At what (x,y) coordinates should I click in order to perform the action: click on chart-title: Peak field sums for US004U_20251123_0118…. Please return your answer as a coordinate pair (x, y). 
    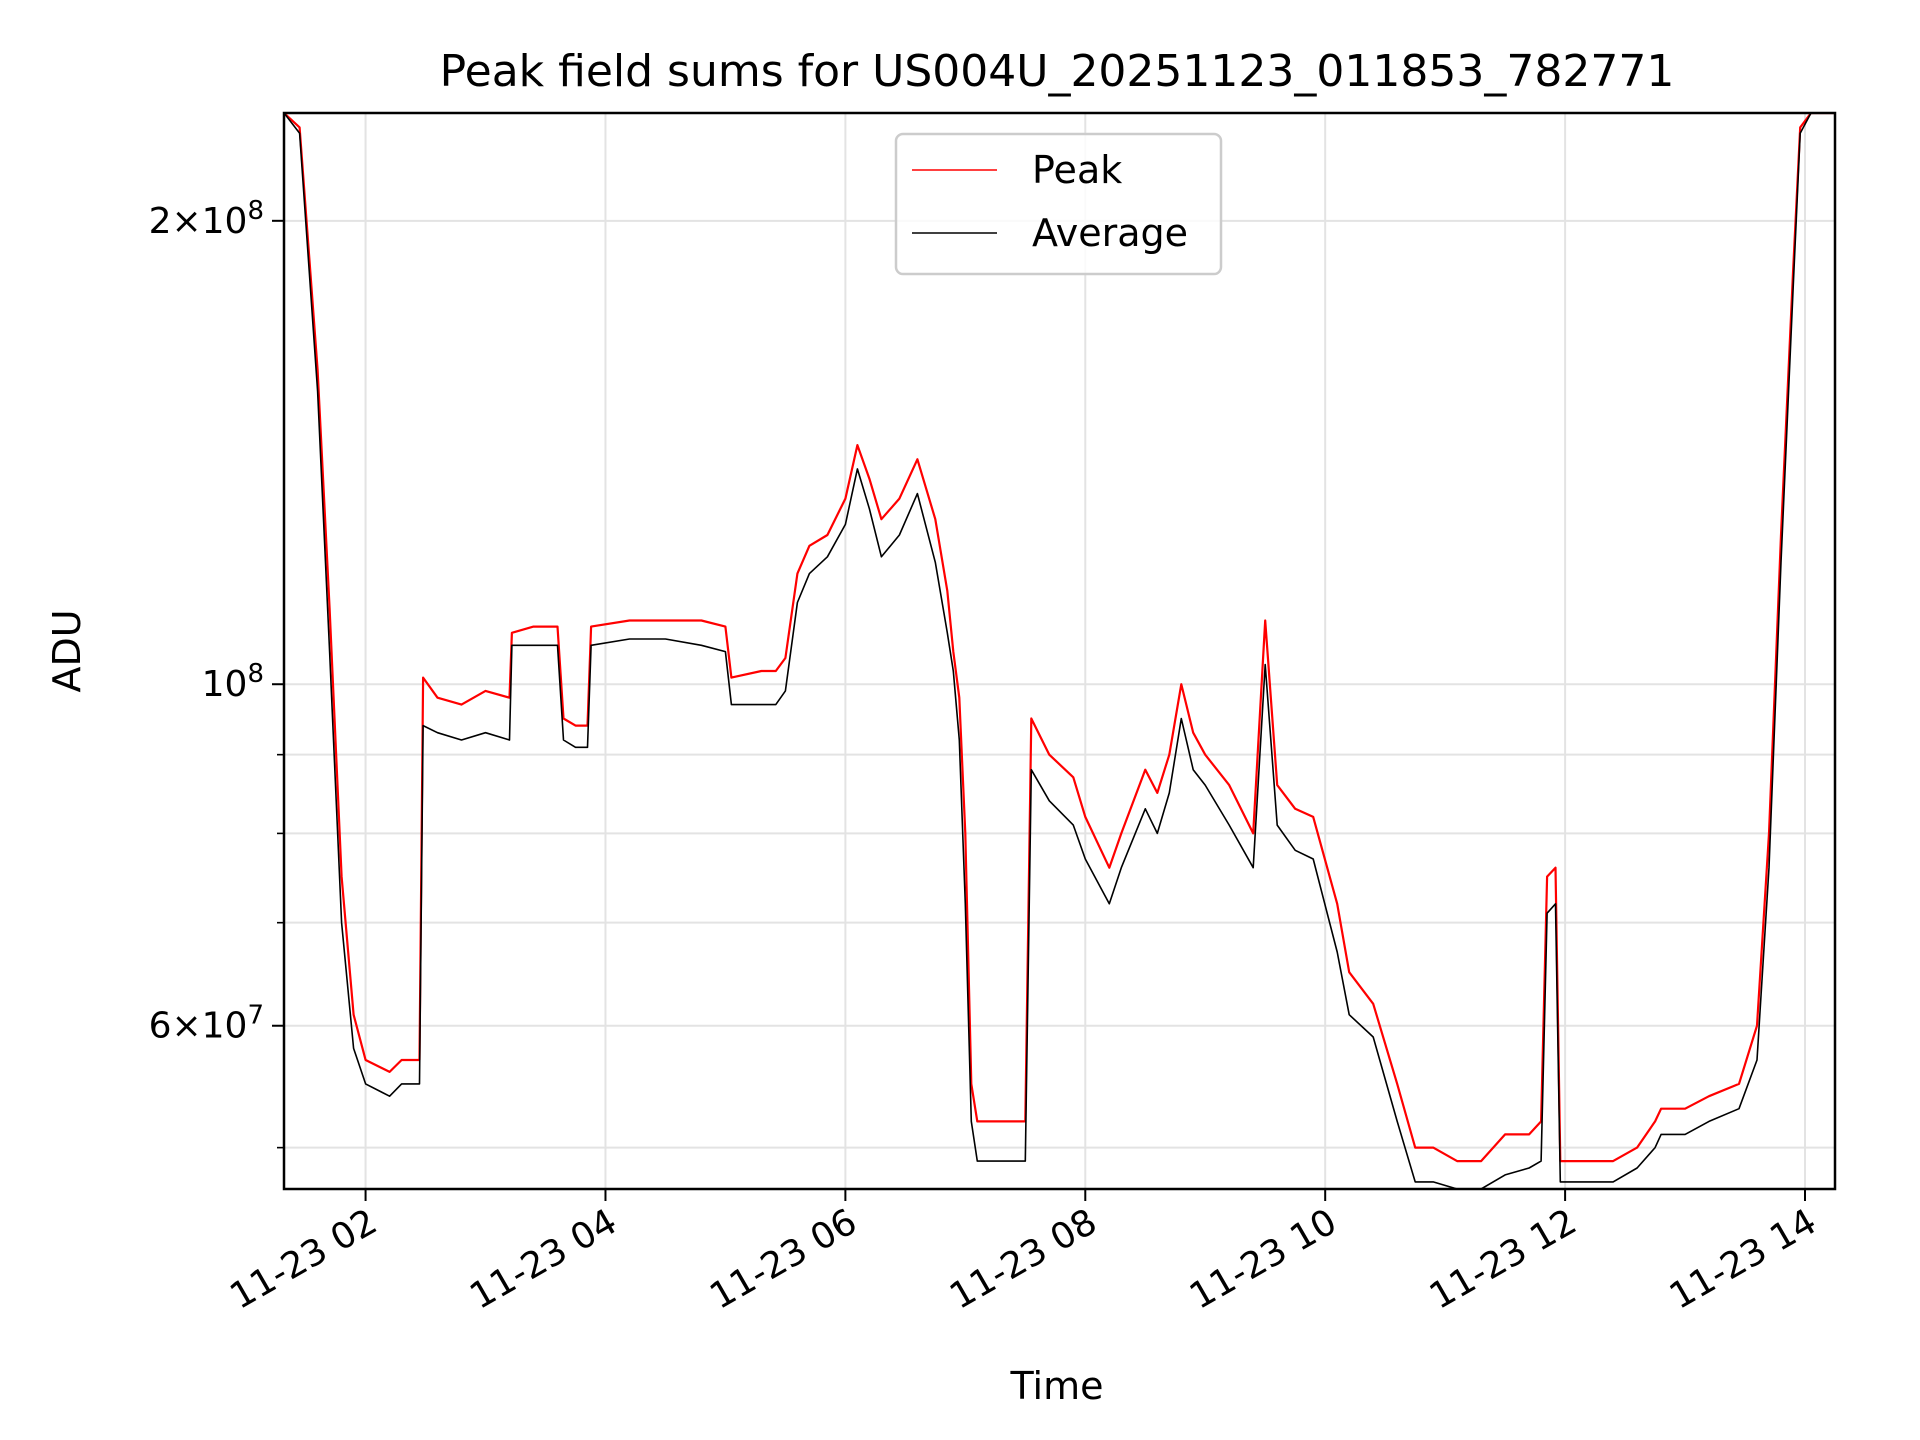
    Looking at the image, I should click on (1057, 71).